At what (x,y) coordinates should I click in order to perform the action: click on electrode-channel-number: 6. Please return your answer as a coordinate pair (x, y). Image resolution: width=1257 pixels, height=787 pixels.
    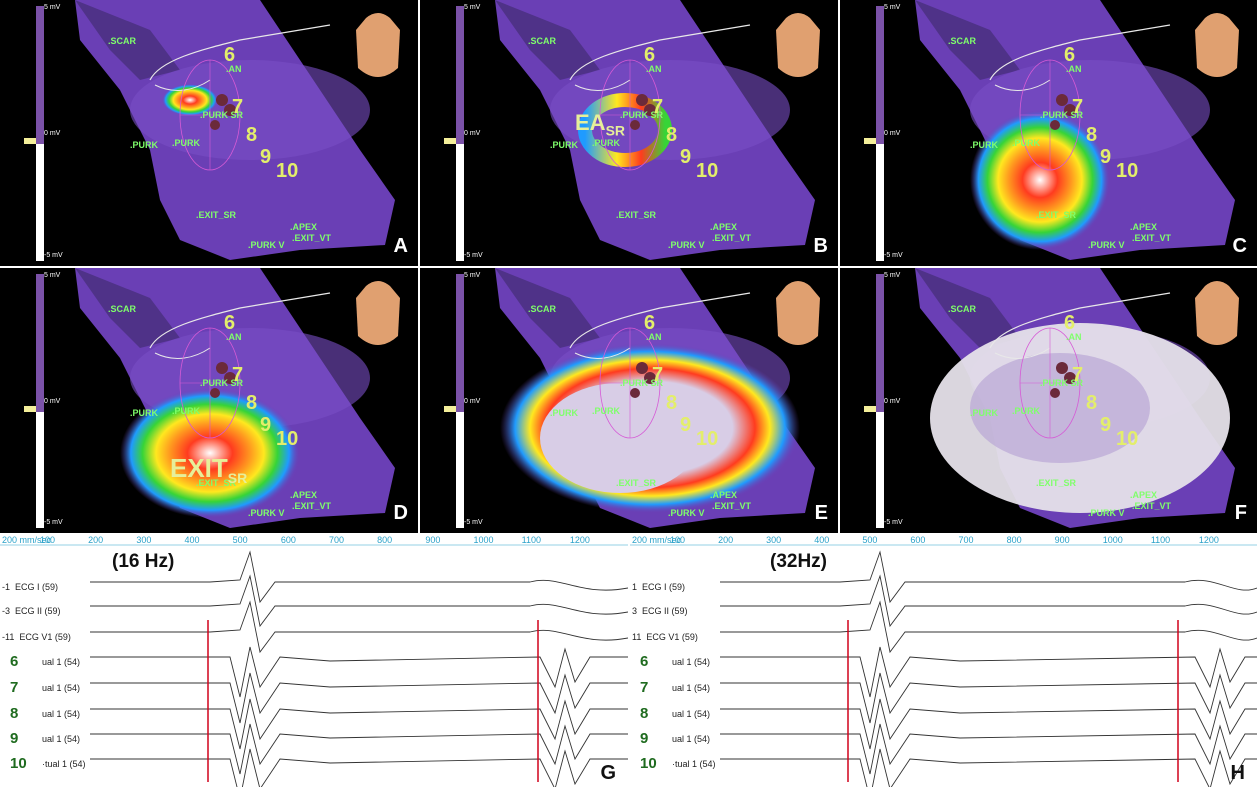
    Looking at the image, I should click on (644, 661).